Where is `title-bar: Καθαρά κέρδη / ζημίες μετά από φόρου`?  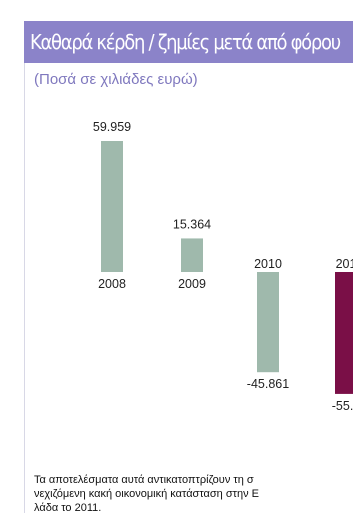 title-bar: Καθαρά κέρδη / ζημίες μετά από φόρου is located at coordinates (188, 42).